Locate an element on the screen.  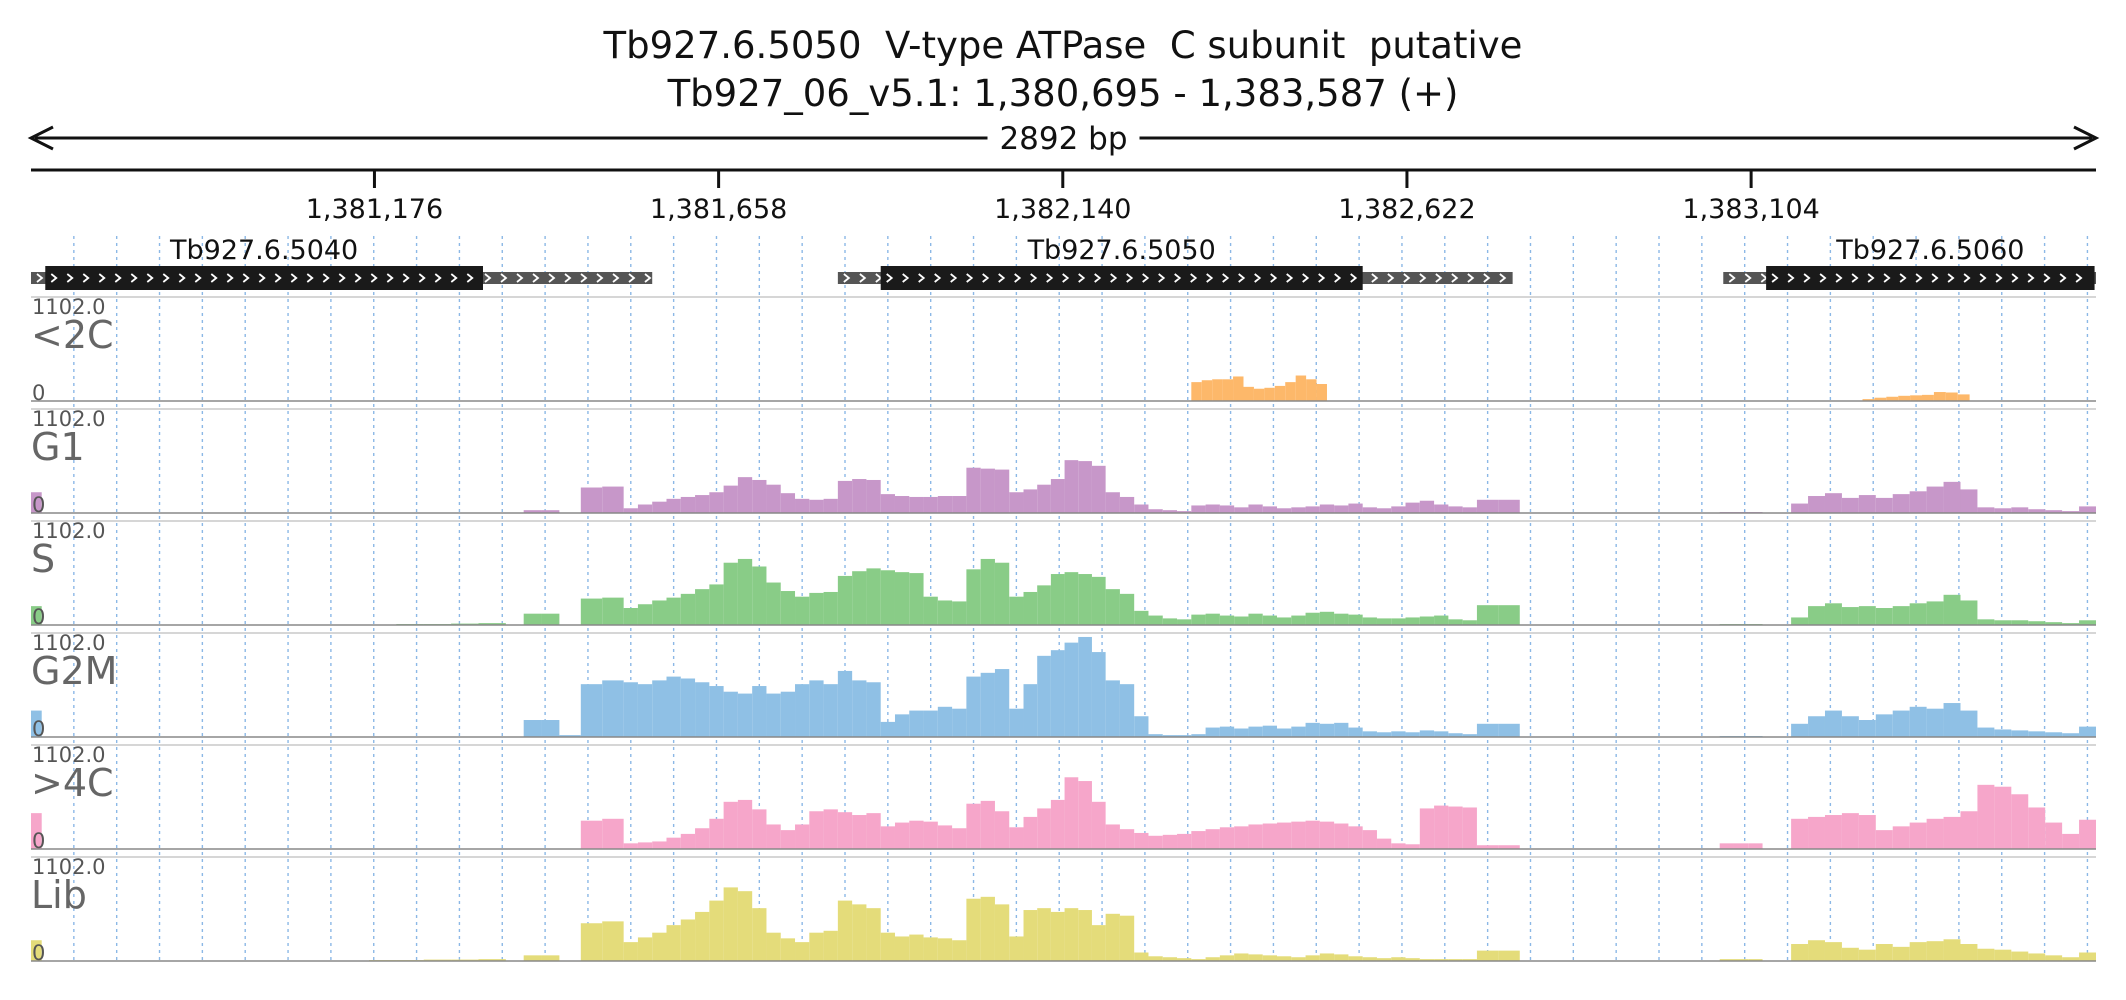
ruler-tick-label: 1,382,140 is located at coordinates (1062, 209).